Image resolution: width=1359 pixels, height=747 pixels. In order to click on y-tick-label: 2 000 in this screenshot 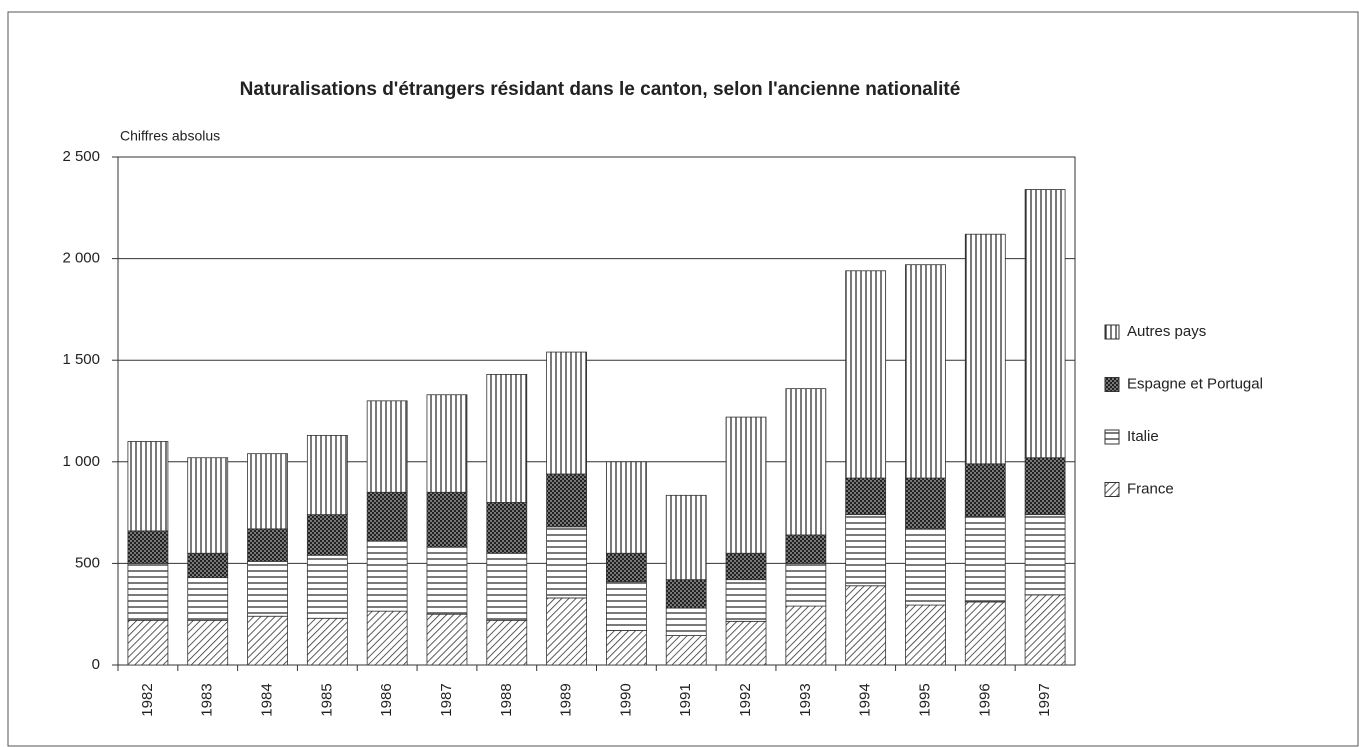, I will do `click(81, 258)`.